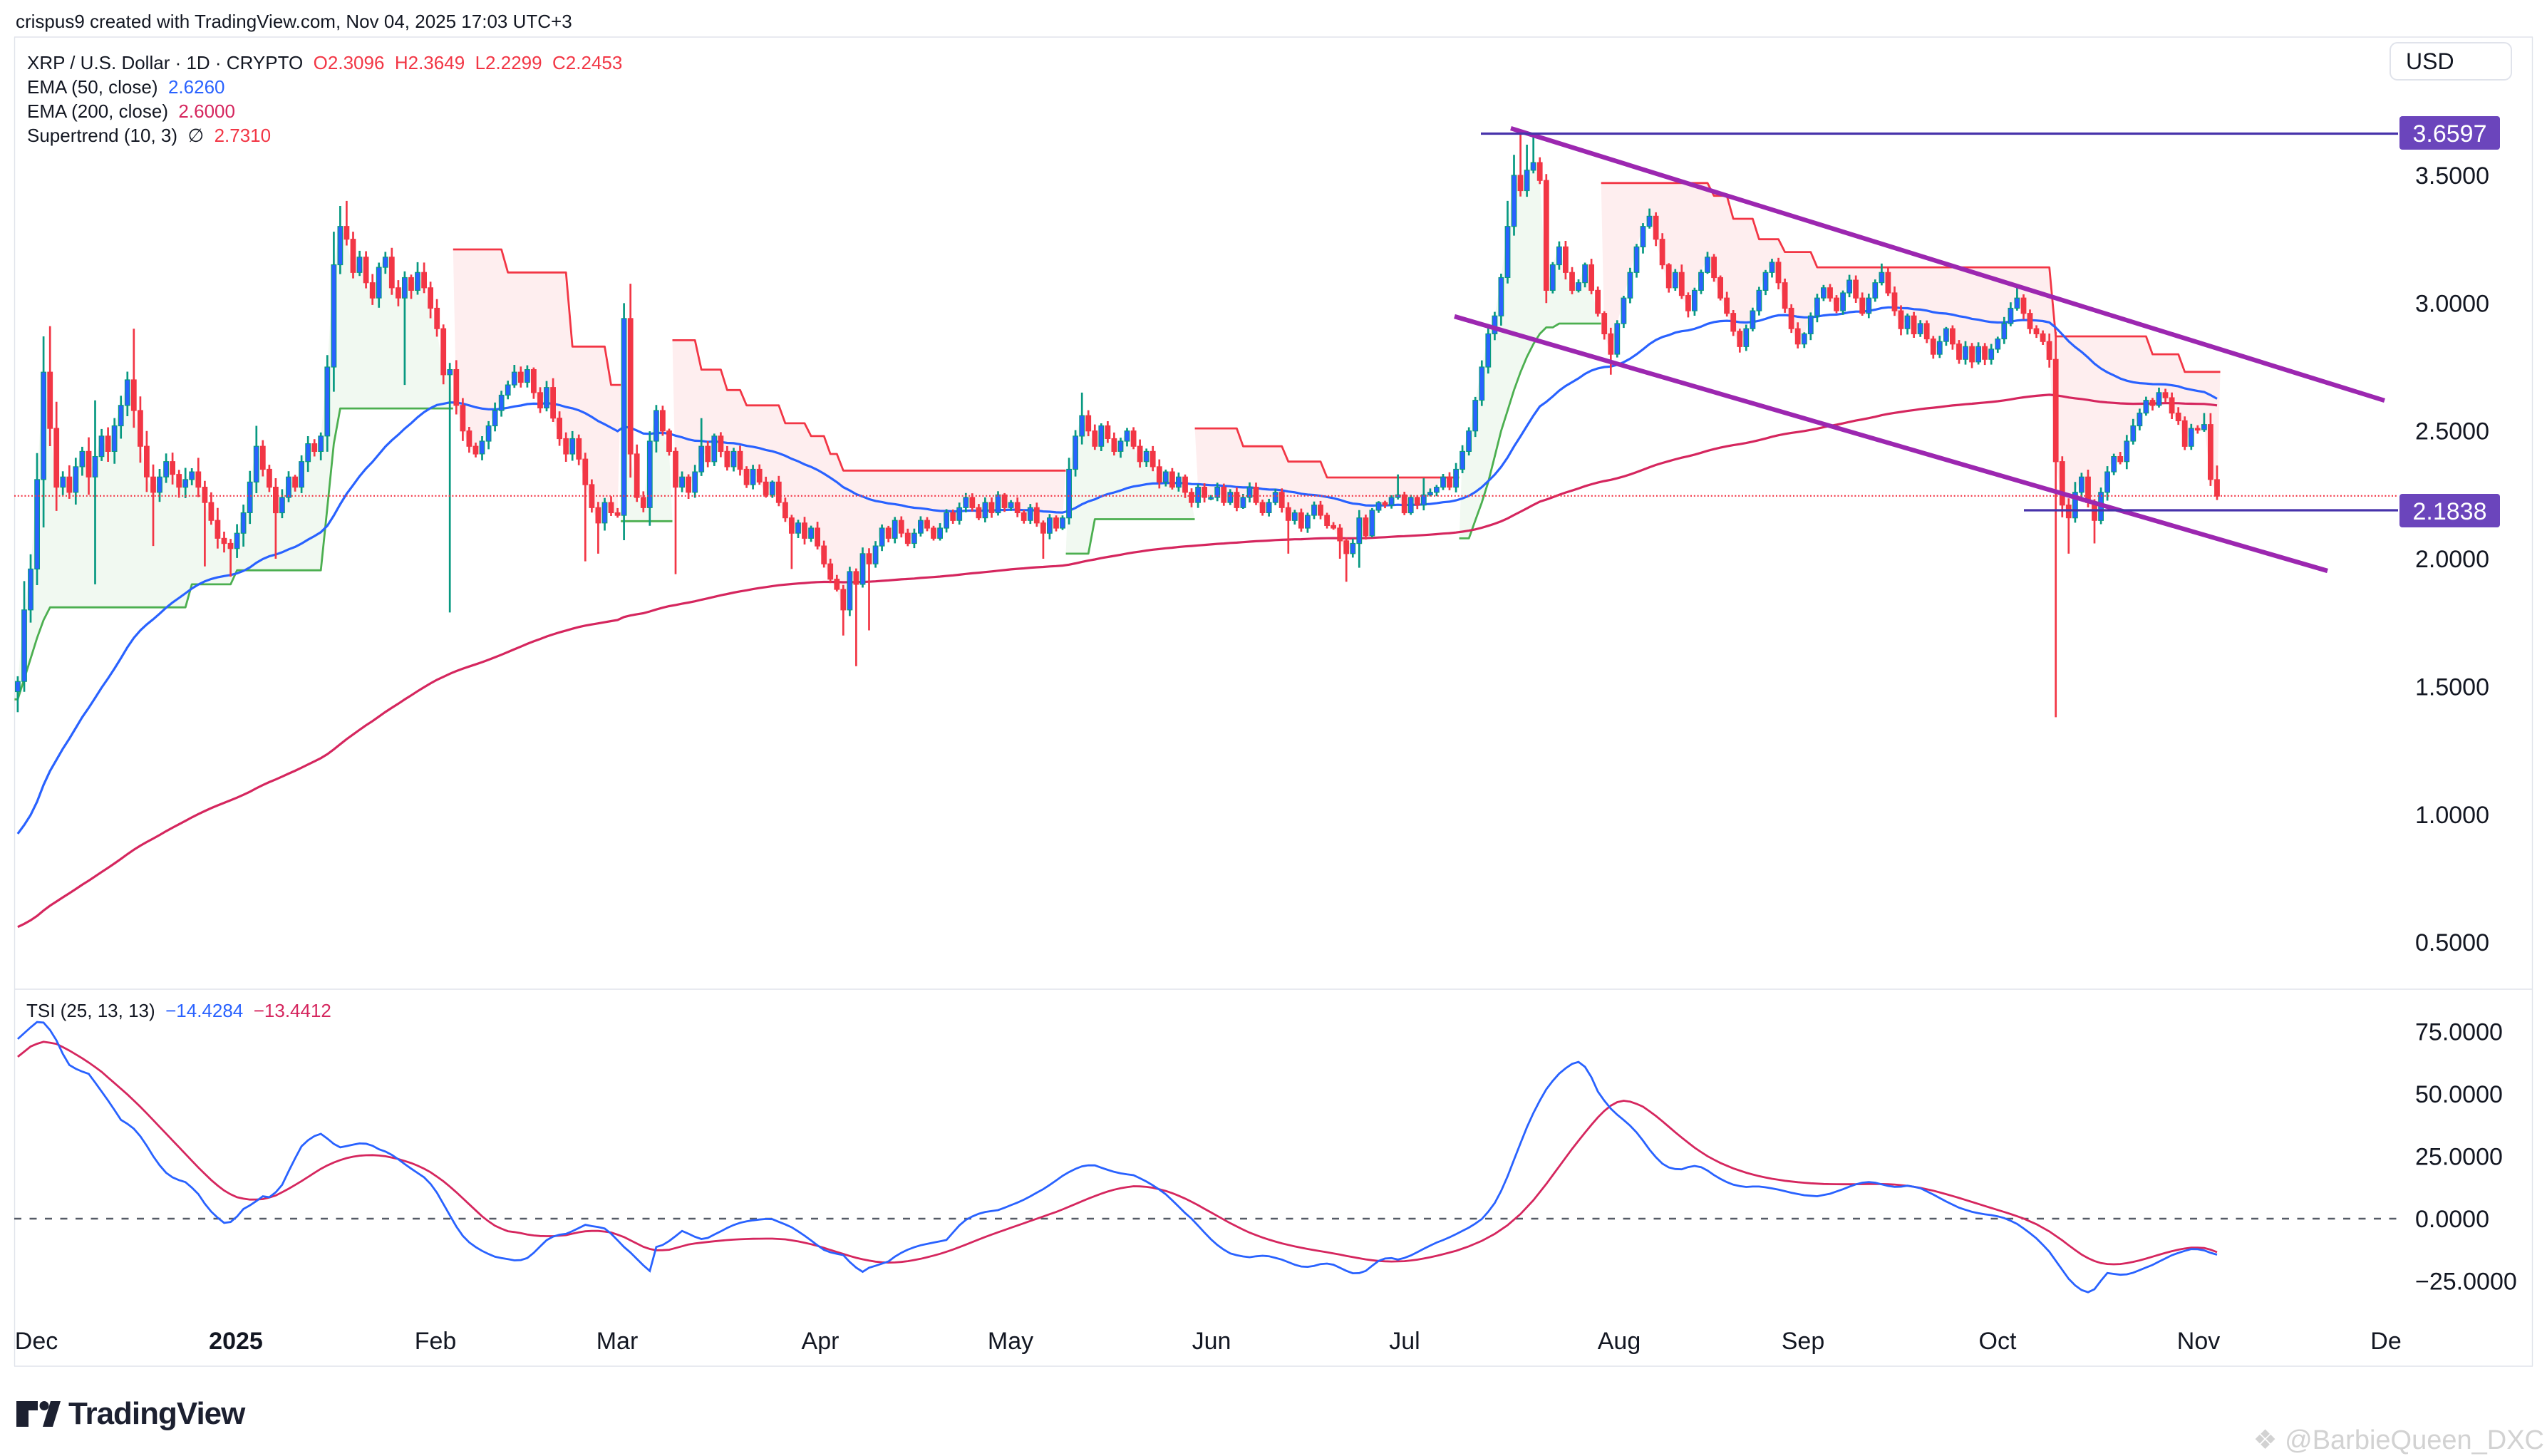 The image size is (2547, 1456). Describe the element at coordinates (2450, 134) in the screenshot. I see `svg-text: 3.6597` at that location.